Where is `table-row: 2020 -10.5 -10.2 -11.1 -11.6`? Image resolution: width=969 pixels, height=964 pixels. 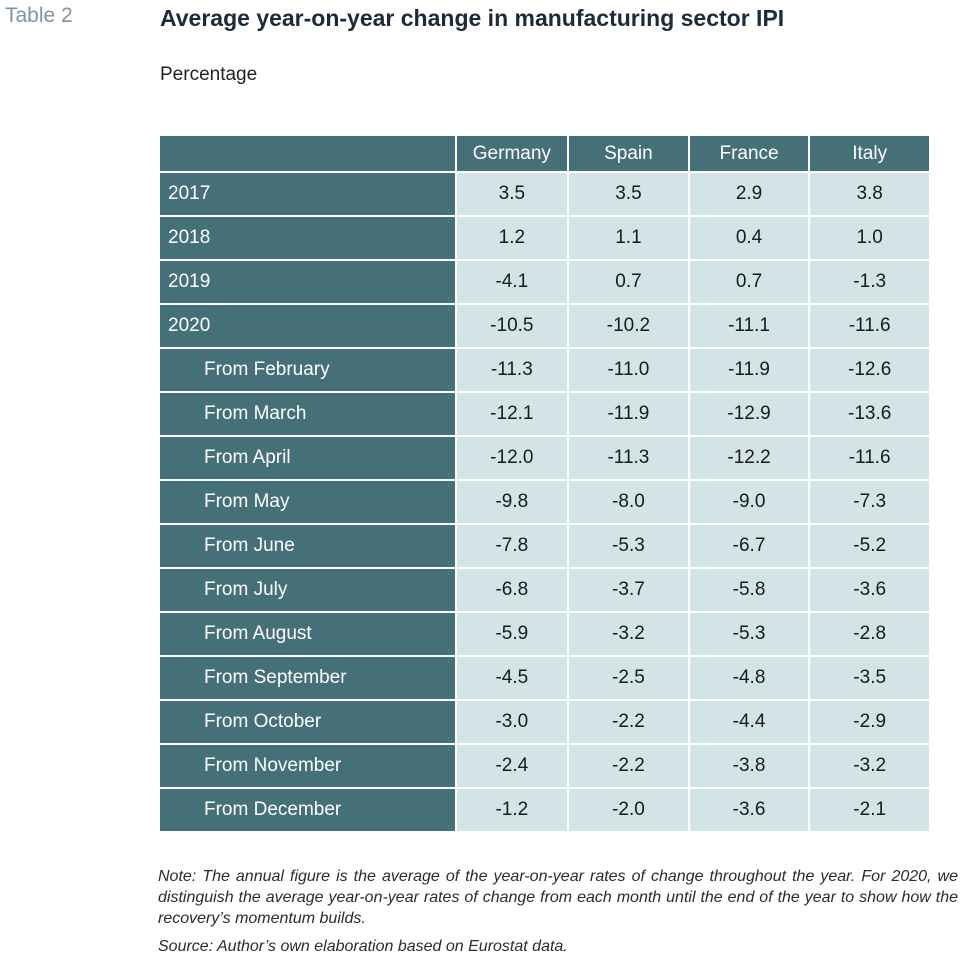 table-row: 2020 -10.5 -10.2 -11.1 -11.6 is located at coordinates (544, 326).